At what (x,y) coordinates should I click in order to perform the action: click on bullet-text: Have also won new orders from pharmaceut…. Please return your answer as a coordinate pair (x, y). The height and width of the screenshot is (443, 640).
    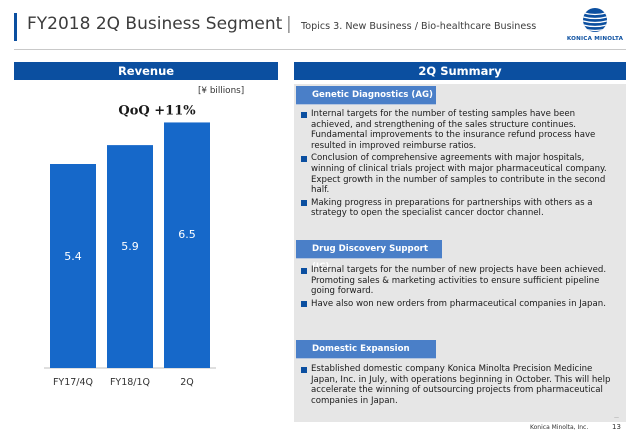
    Looking at the image, I should click on (458, 303).